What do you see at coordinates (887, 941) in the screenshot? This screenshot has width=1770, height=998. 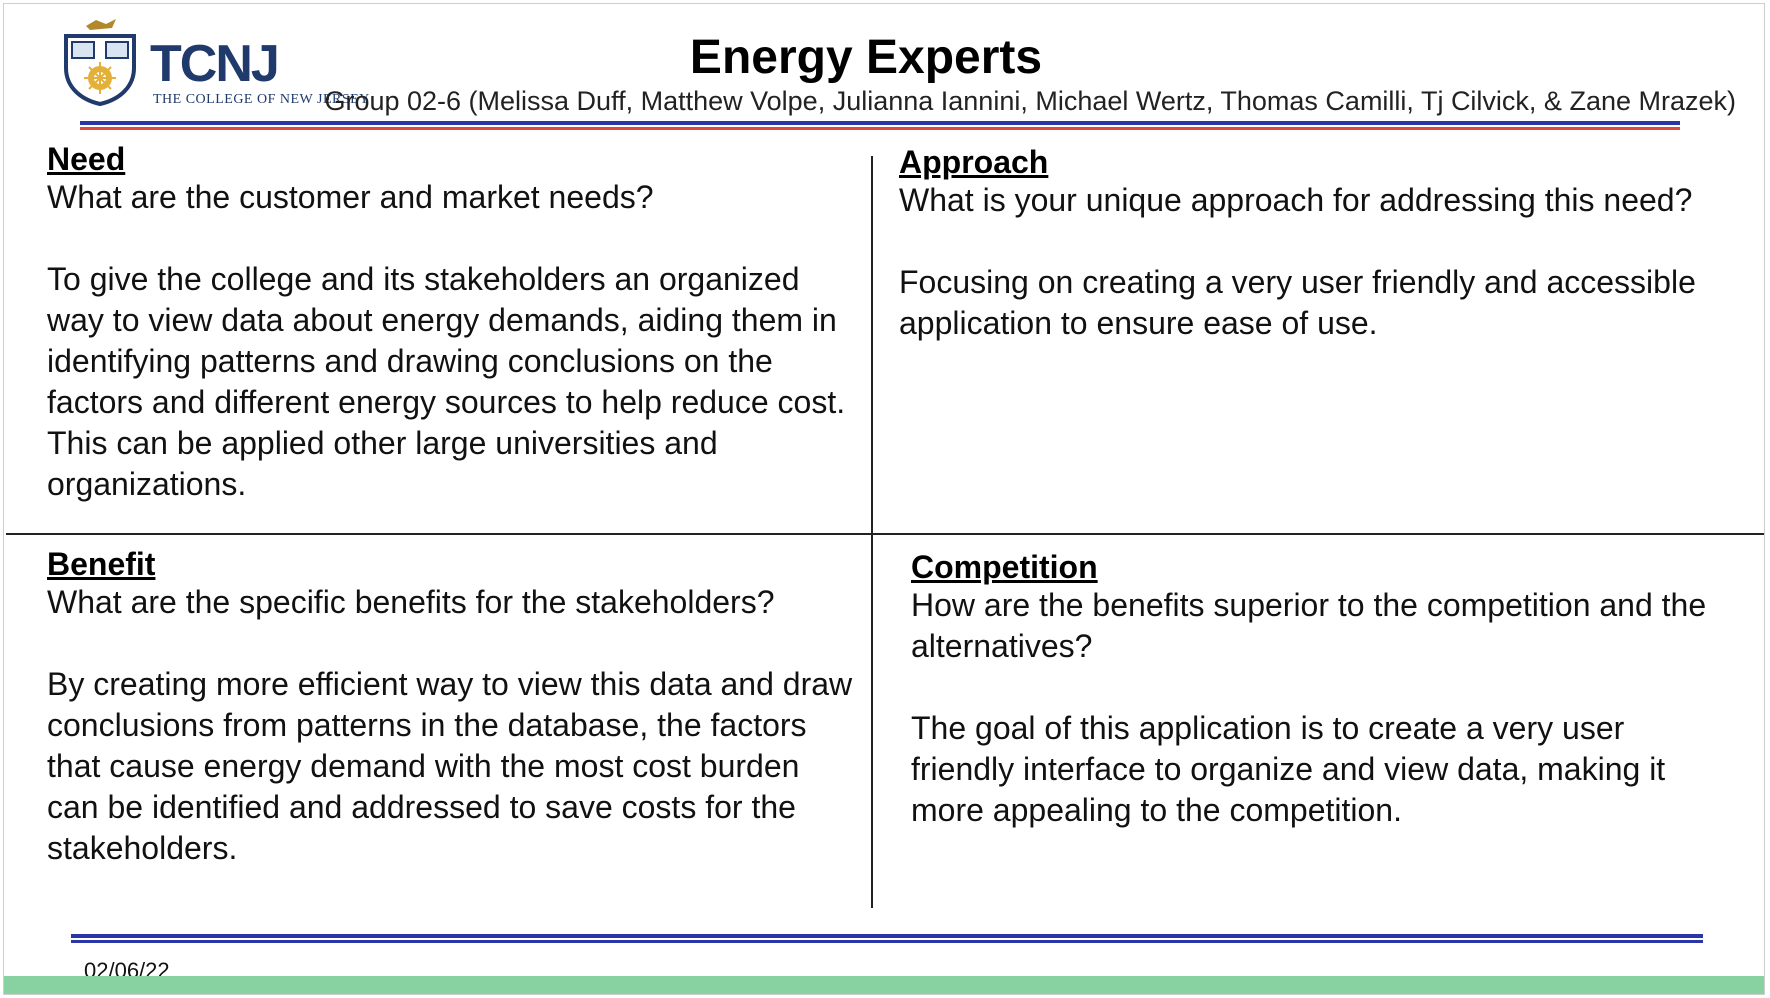 I see `footer-rule-blue-secondary` at bounding box center [887, 941].